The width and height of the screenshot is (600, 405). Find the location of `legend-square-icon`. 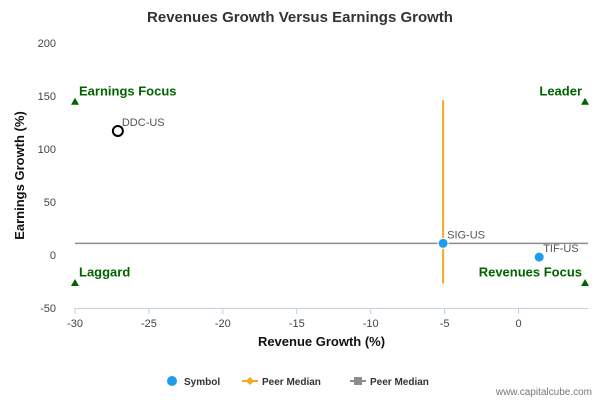

legend-square-icon is located at coordinates (358, 381).